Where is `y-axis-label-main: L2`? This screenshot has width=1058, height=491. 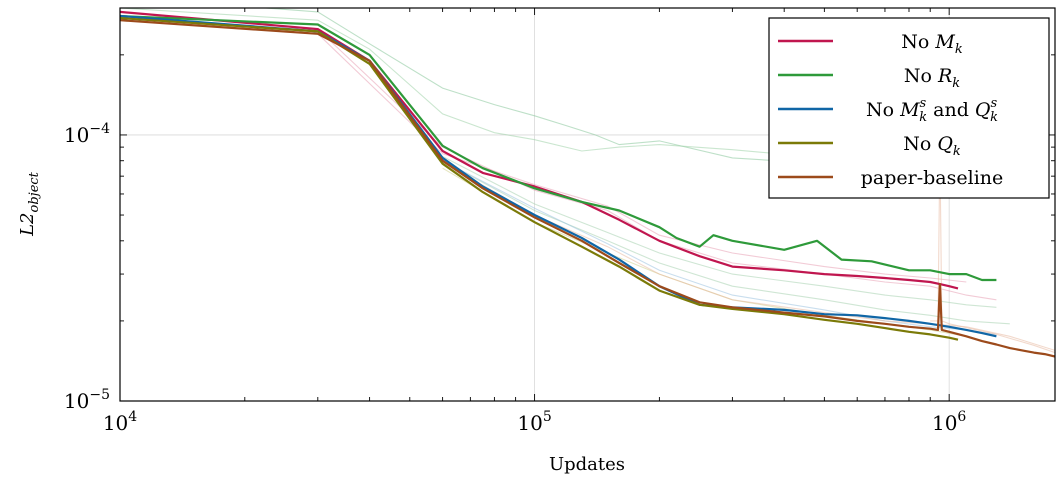
y-axis-label-main: L2 is located at coordinates (27, 224).